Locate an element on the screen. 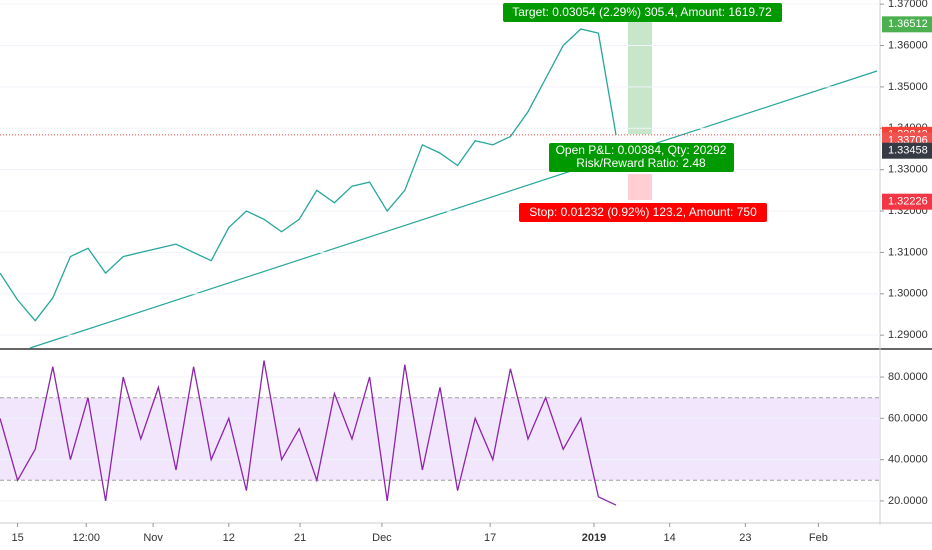 Image resolution: width=932 pixels, height=550 pixels. y-tick-label: 1.33000 is located at coordinates (908, 170).